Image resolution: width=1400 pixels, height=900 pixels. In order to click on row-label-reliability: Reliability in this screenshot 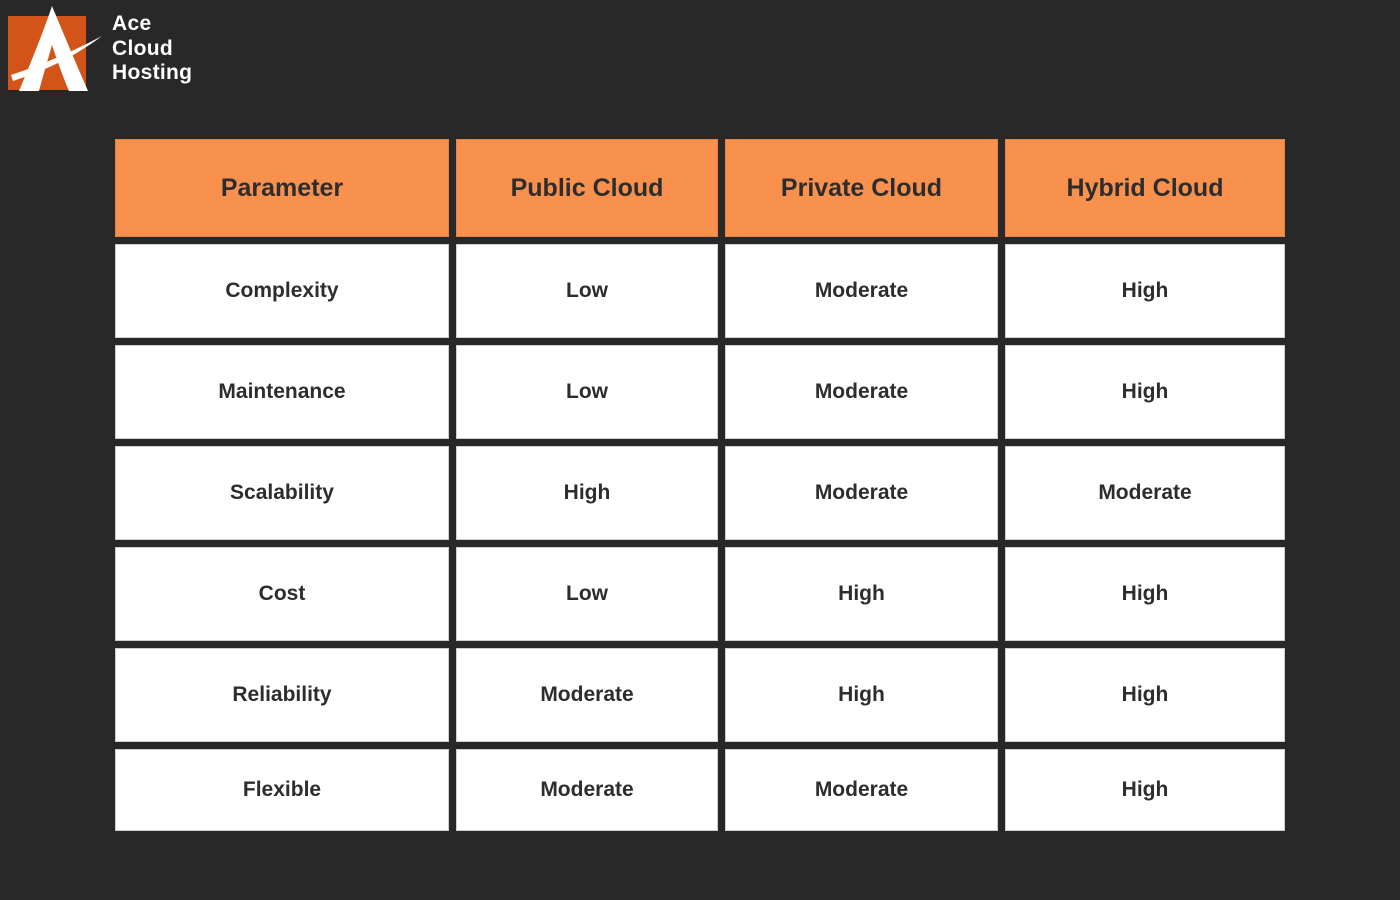, I will do `click(282, 695)`.